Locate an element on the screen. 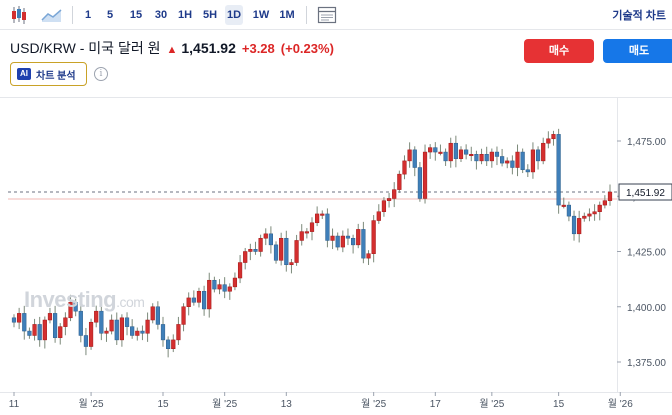  interval-1h: 1H is located at coordinates (185, 15).